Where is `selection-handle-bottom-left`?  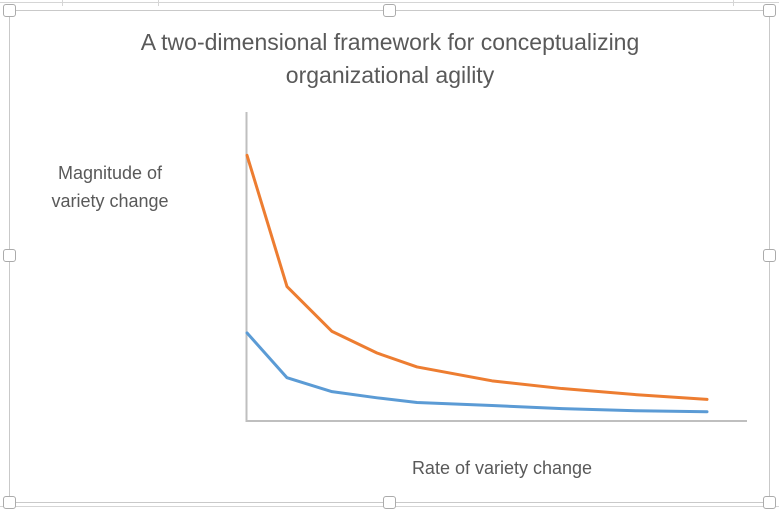 selection-handle-bottom-left is located at coordinates (9, 502).